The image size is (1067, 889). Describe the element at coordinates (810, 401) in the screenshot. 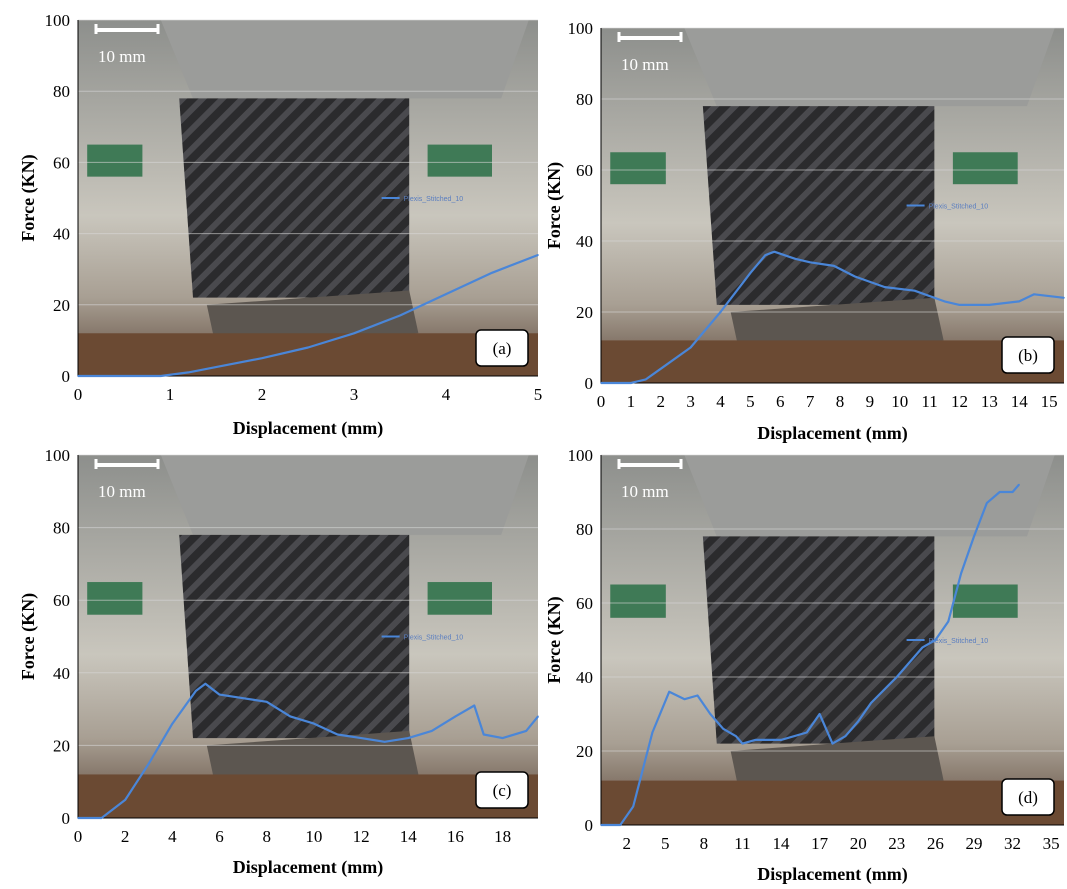

I see `x-tick-label: 7` at that location.